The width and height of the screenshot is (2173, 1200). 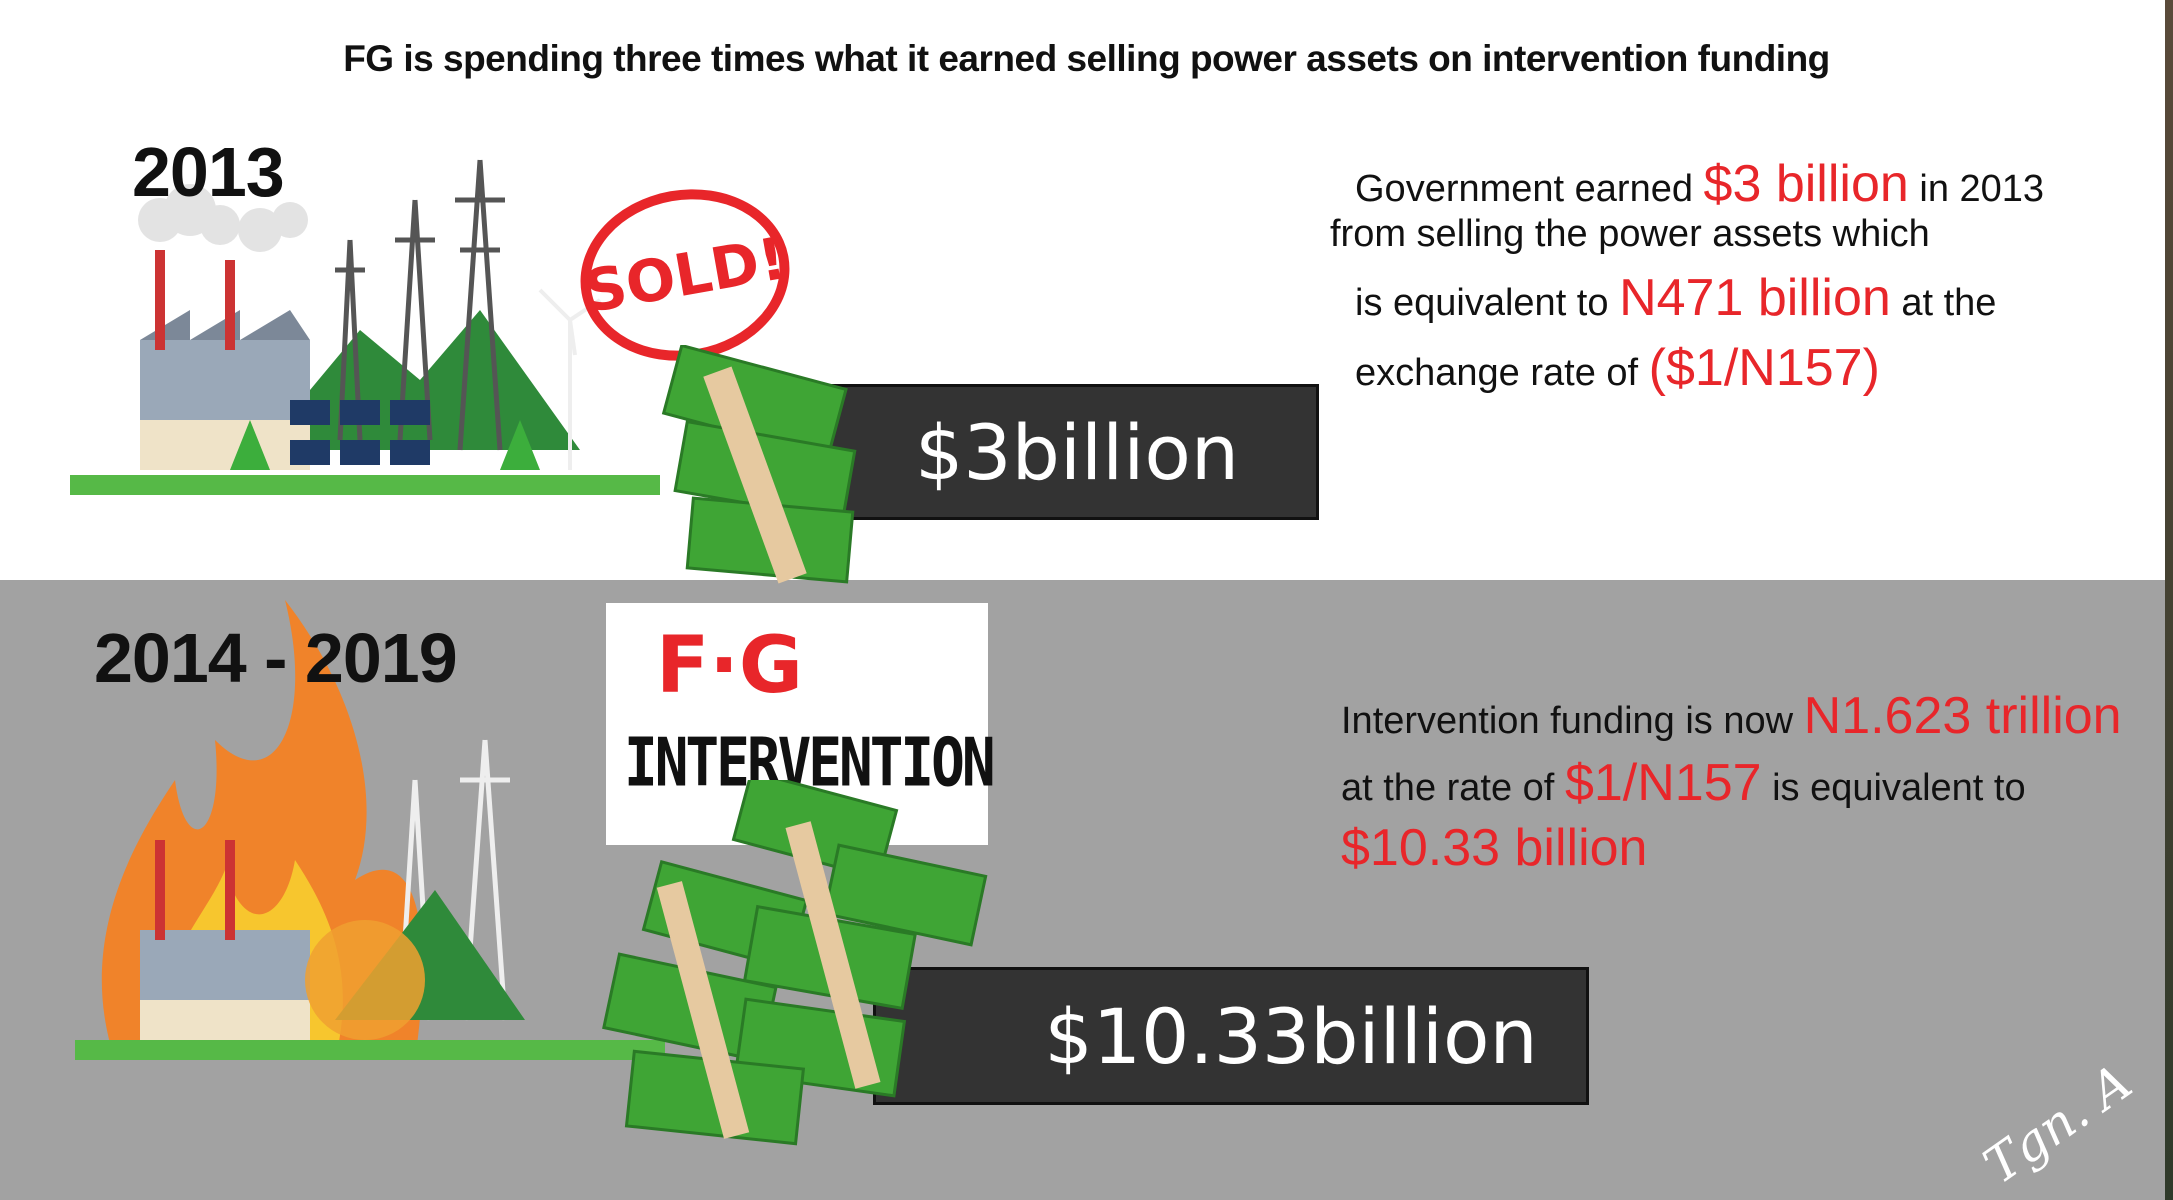 What do you see at coordinates (1231, 1036) in the screenshot?
I see `amount-box-2014-2019: $10.33billion` at bounding box center [1231, 1036].